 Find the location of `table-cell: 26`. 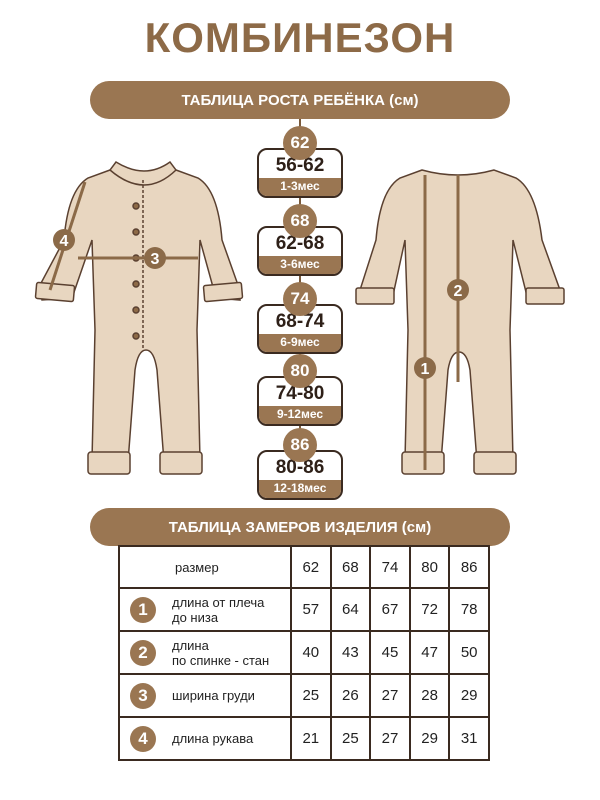

table-cell: 26 is located at coordinates (350, 695).